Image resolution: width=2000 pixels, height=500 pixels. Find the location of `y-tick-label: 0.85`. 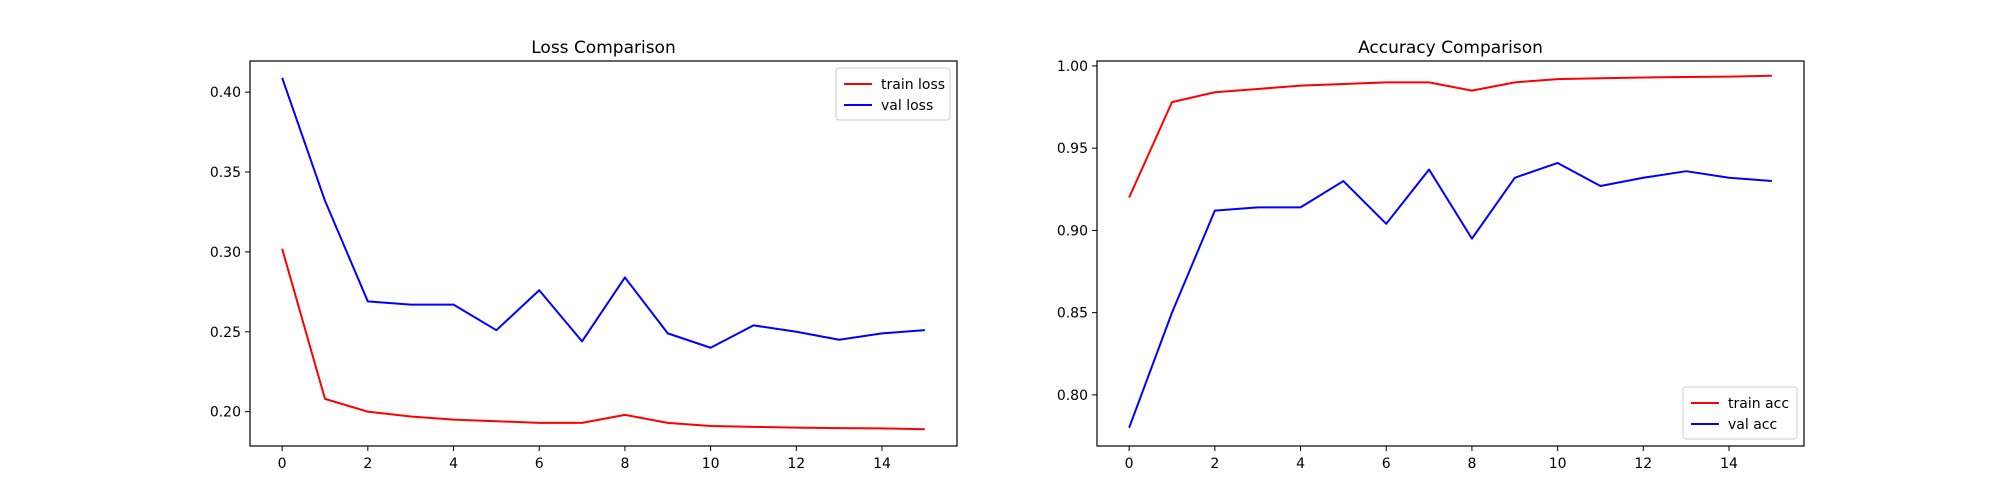

y-tick-label: 0.85 is located at coordinates (1072, 314).